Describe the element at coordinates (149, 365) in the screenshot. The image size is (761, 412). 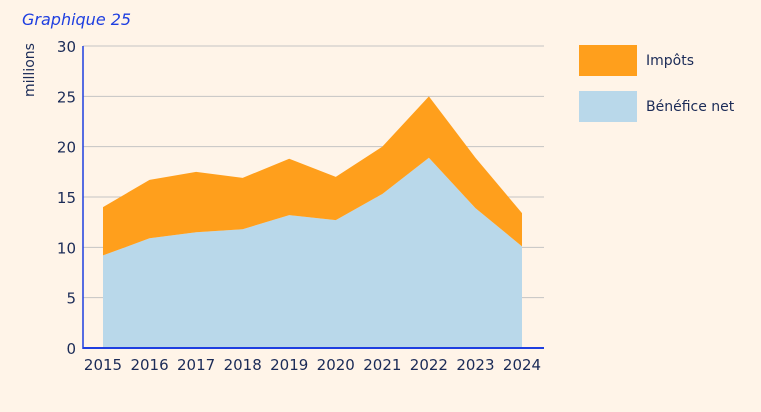
I see `x-tick-label: 2016` at that location.